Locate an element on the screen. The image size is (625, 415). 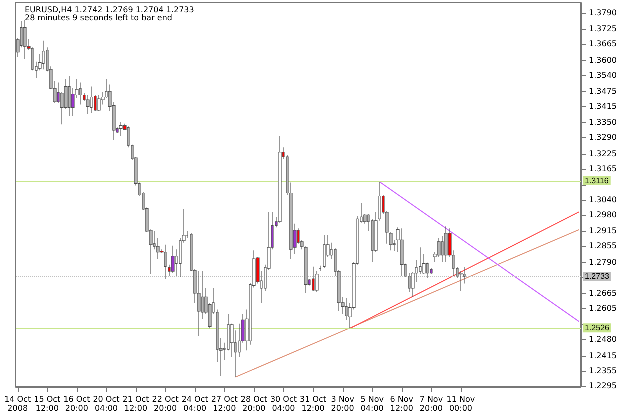
ref-line-label: 1.3116 is located at coordinates (597, 181).